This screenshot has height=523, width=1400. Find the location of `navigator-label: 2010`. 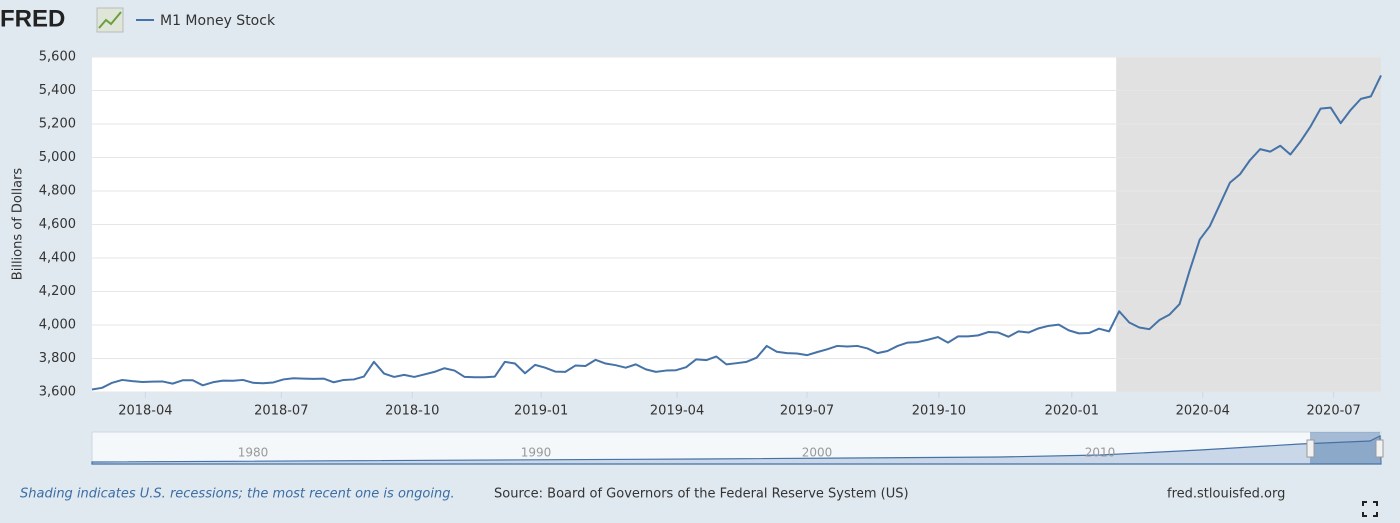

navigator-label: 2010 is located at coordinates (1100, 453).